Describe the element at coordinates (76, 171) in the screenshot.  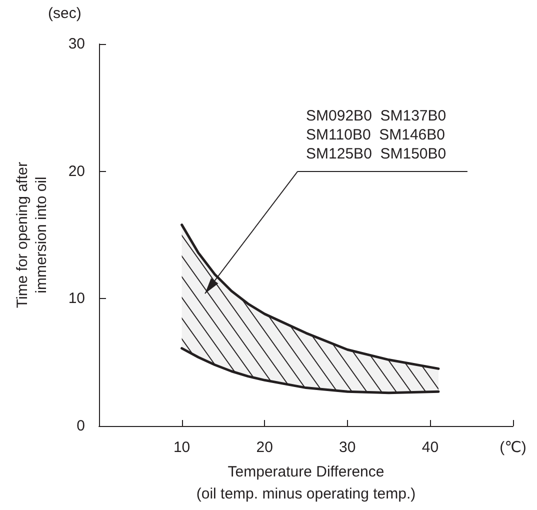
I see `y-tick-label: 20` at that location.